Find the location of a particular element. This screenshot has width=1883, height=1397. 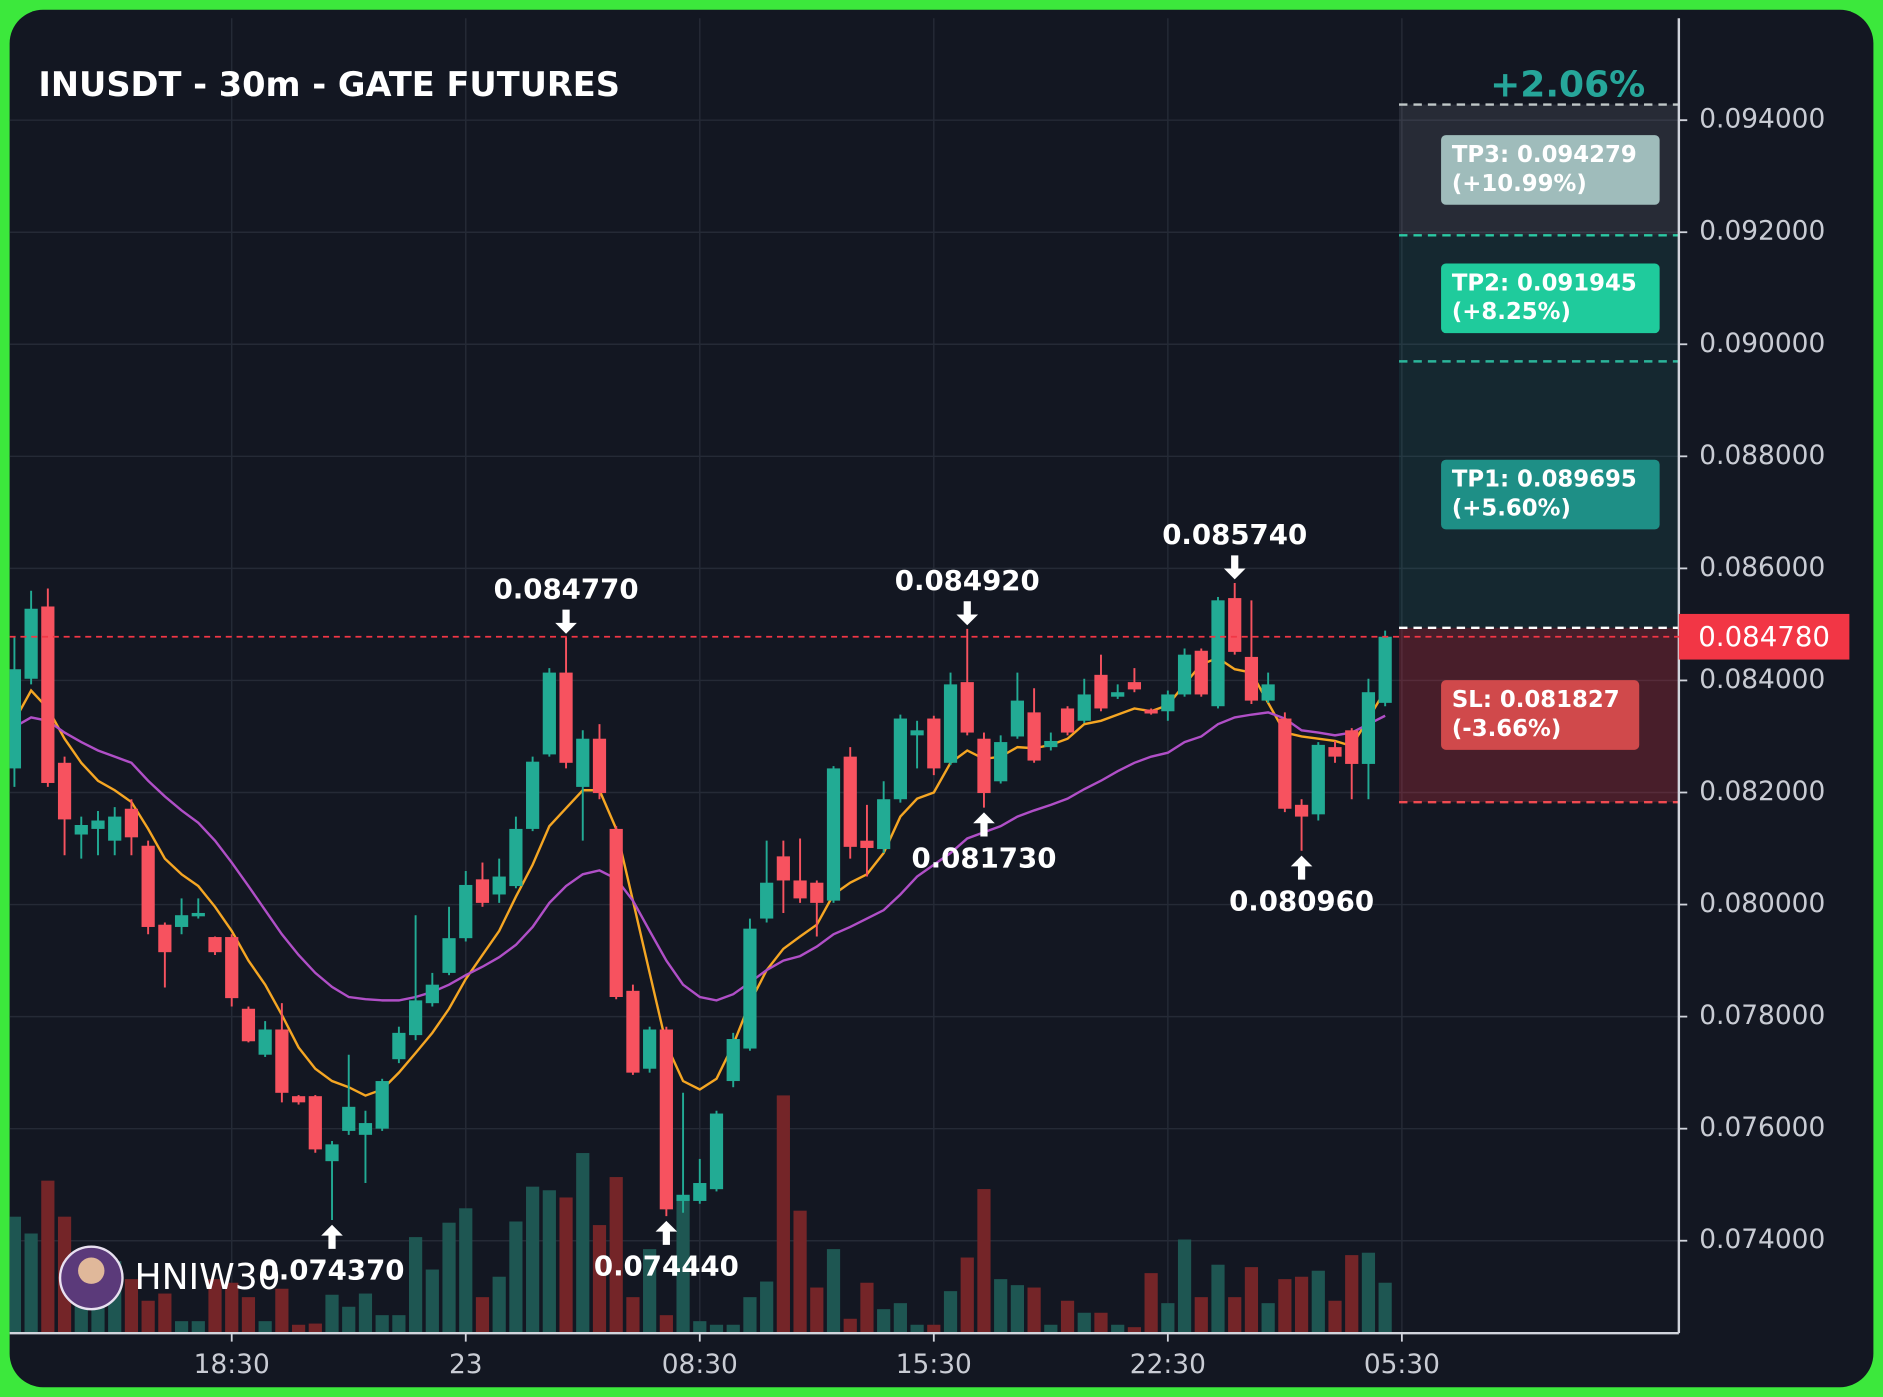

x-tick-label: 18:30 is located at coordinates (232, 1364).